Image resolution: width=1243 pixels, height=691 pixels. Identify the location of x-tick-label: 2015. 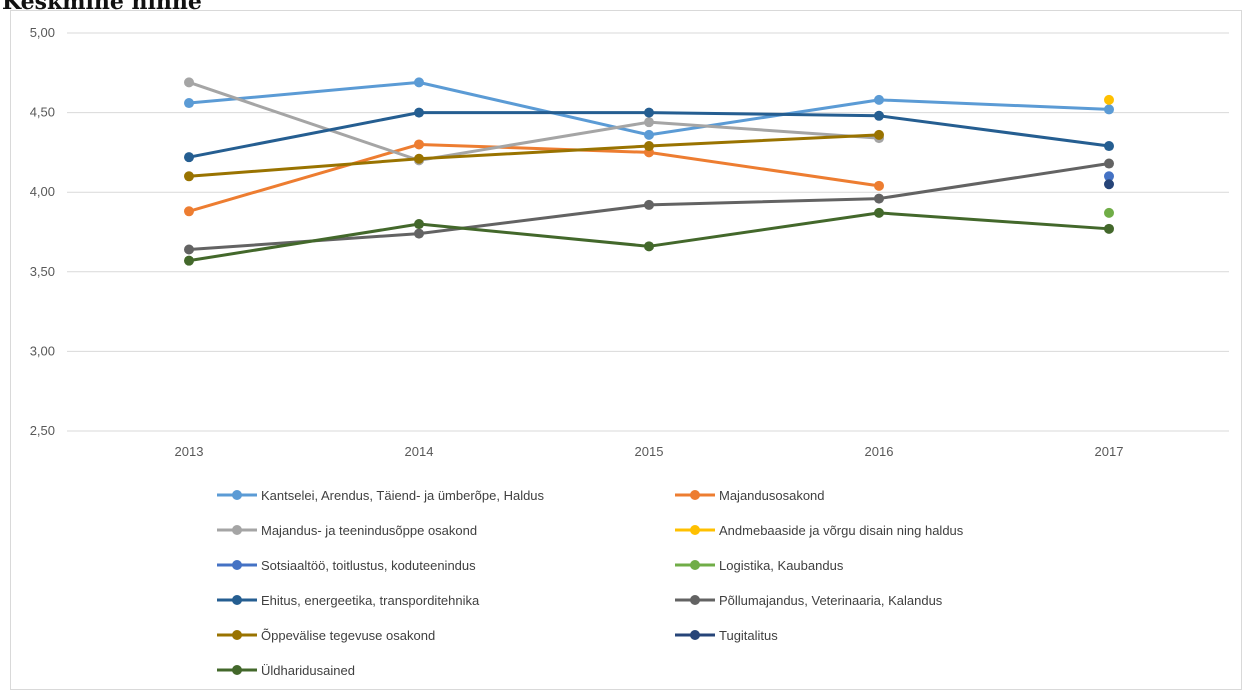
(649, 451).